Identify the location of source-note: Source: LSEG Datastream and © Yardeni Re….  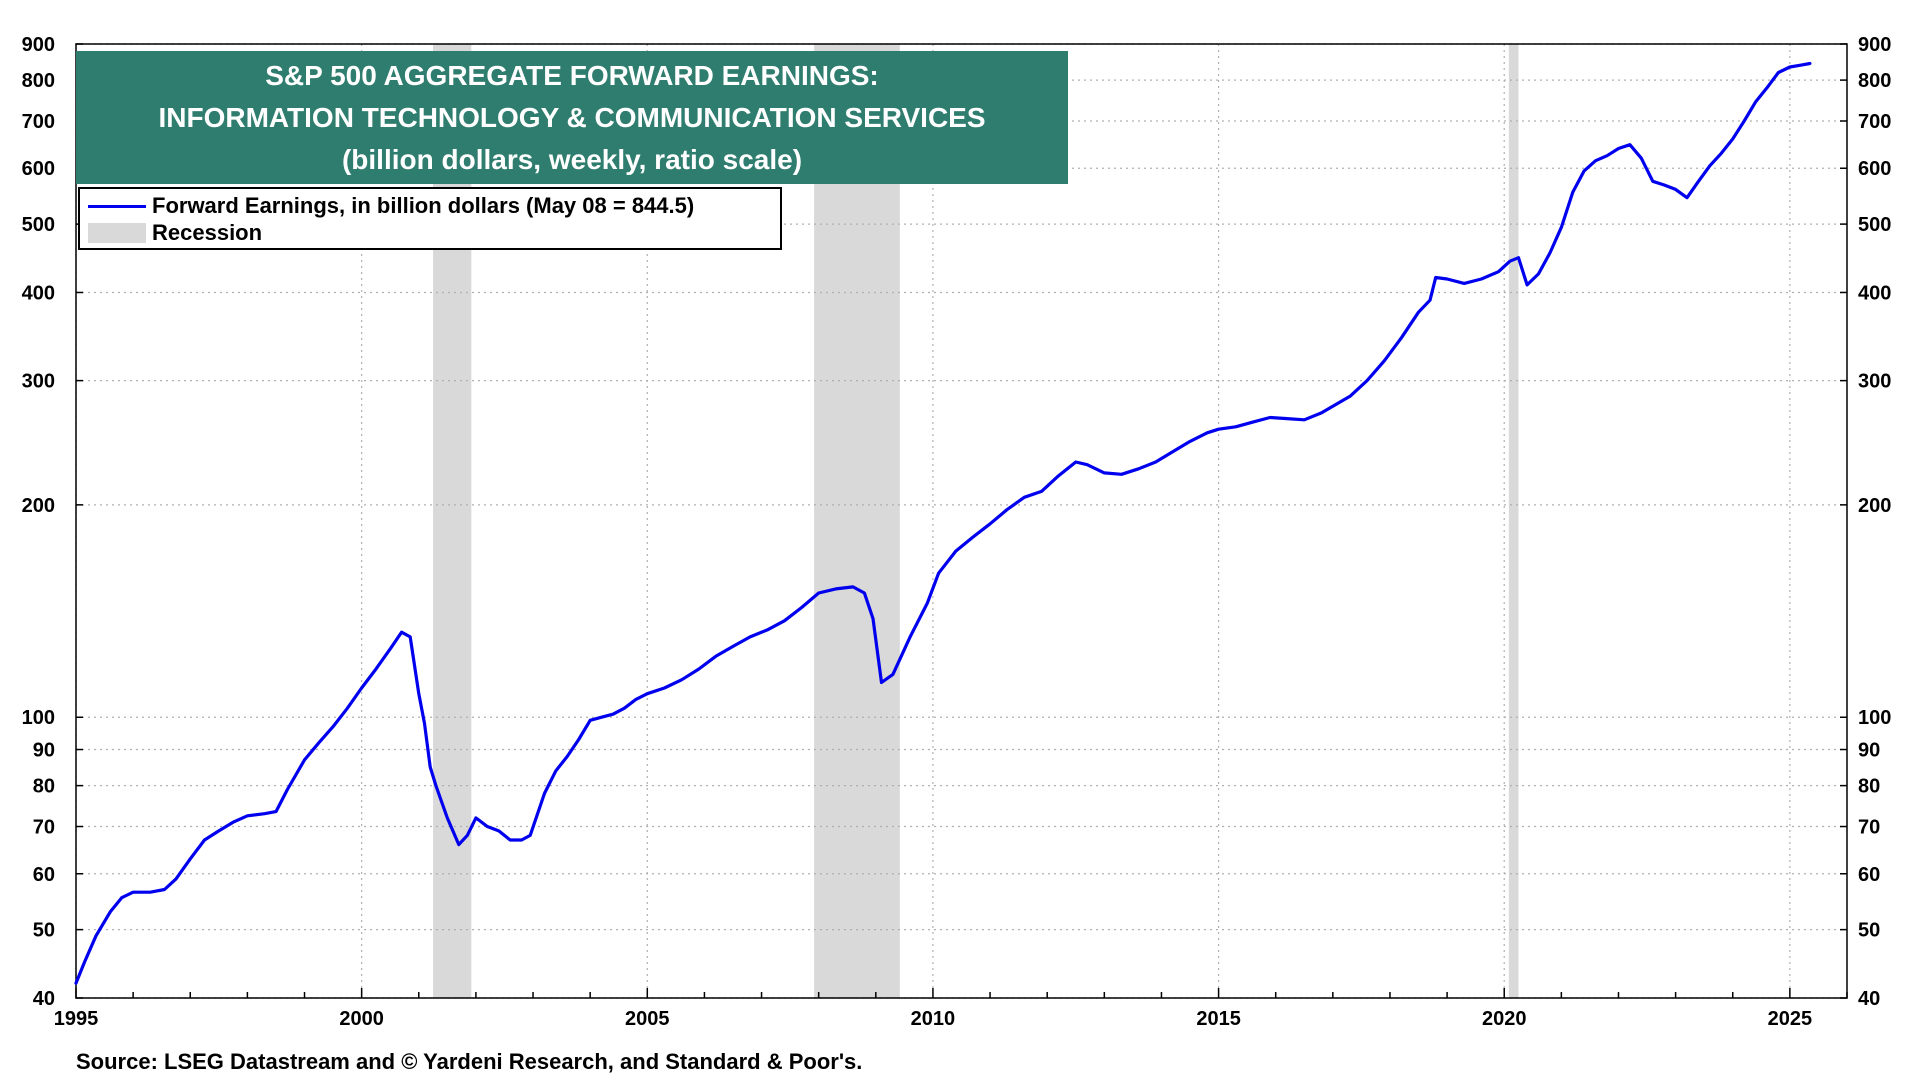
(469, 1061).